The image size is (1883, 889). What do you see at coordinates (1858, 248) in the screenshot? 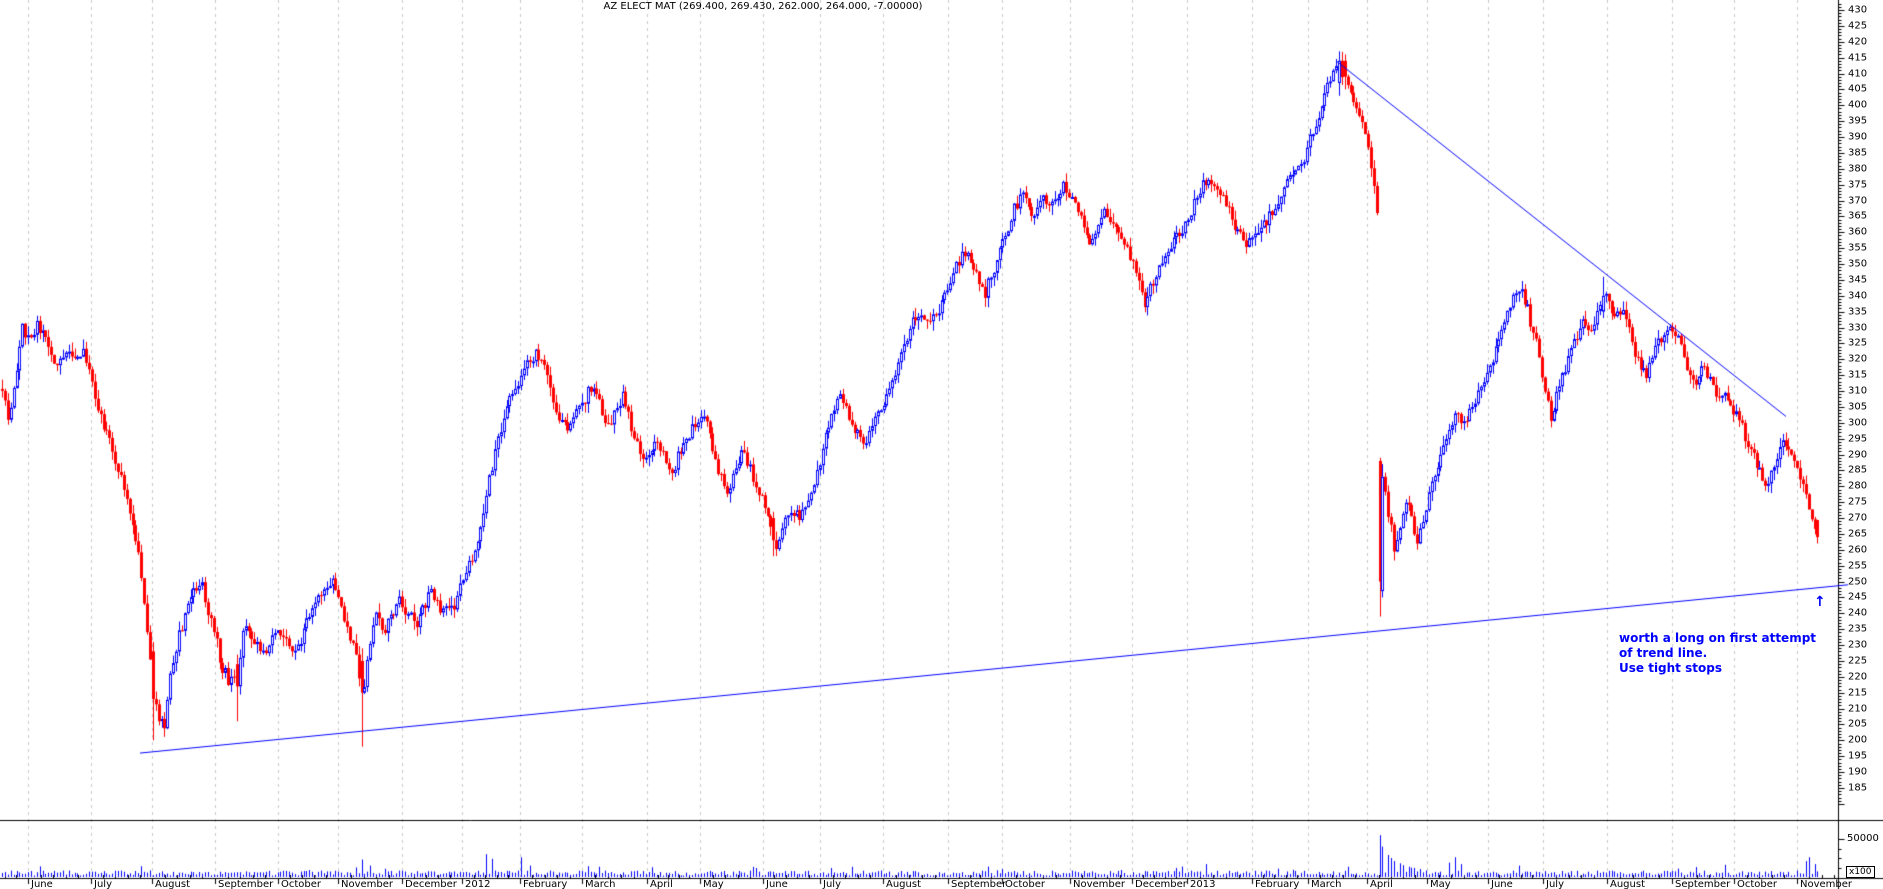
I see `y-axis-label: 355` at bounding box center [1858, 248].